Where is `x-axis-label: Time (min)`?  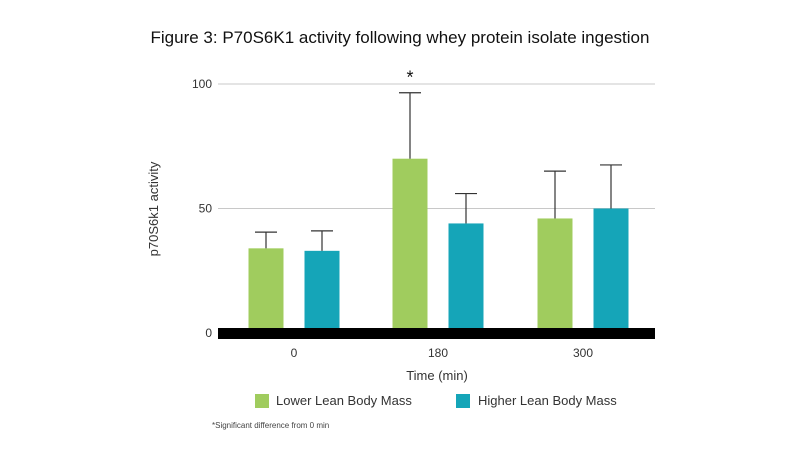 x-axis-label: Time (min) is located at coordinates (437, 375).